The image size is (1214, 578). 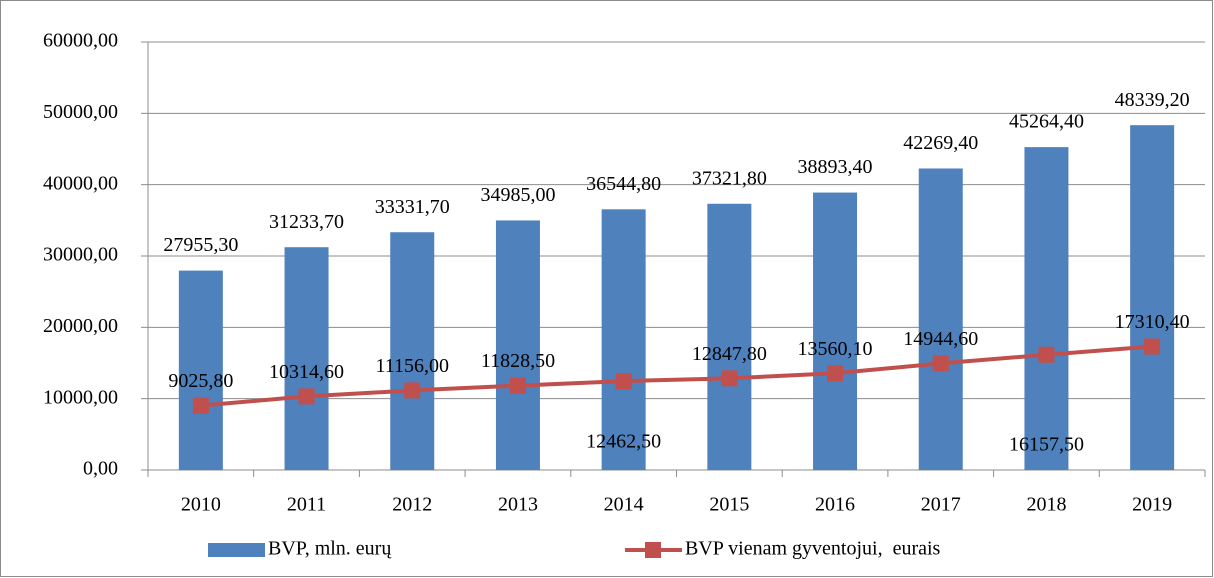 What do you see at coordinates (201, 505) in the screenshot?
I see `x-tick-label: 2010` at bounding box center [201, 505].